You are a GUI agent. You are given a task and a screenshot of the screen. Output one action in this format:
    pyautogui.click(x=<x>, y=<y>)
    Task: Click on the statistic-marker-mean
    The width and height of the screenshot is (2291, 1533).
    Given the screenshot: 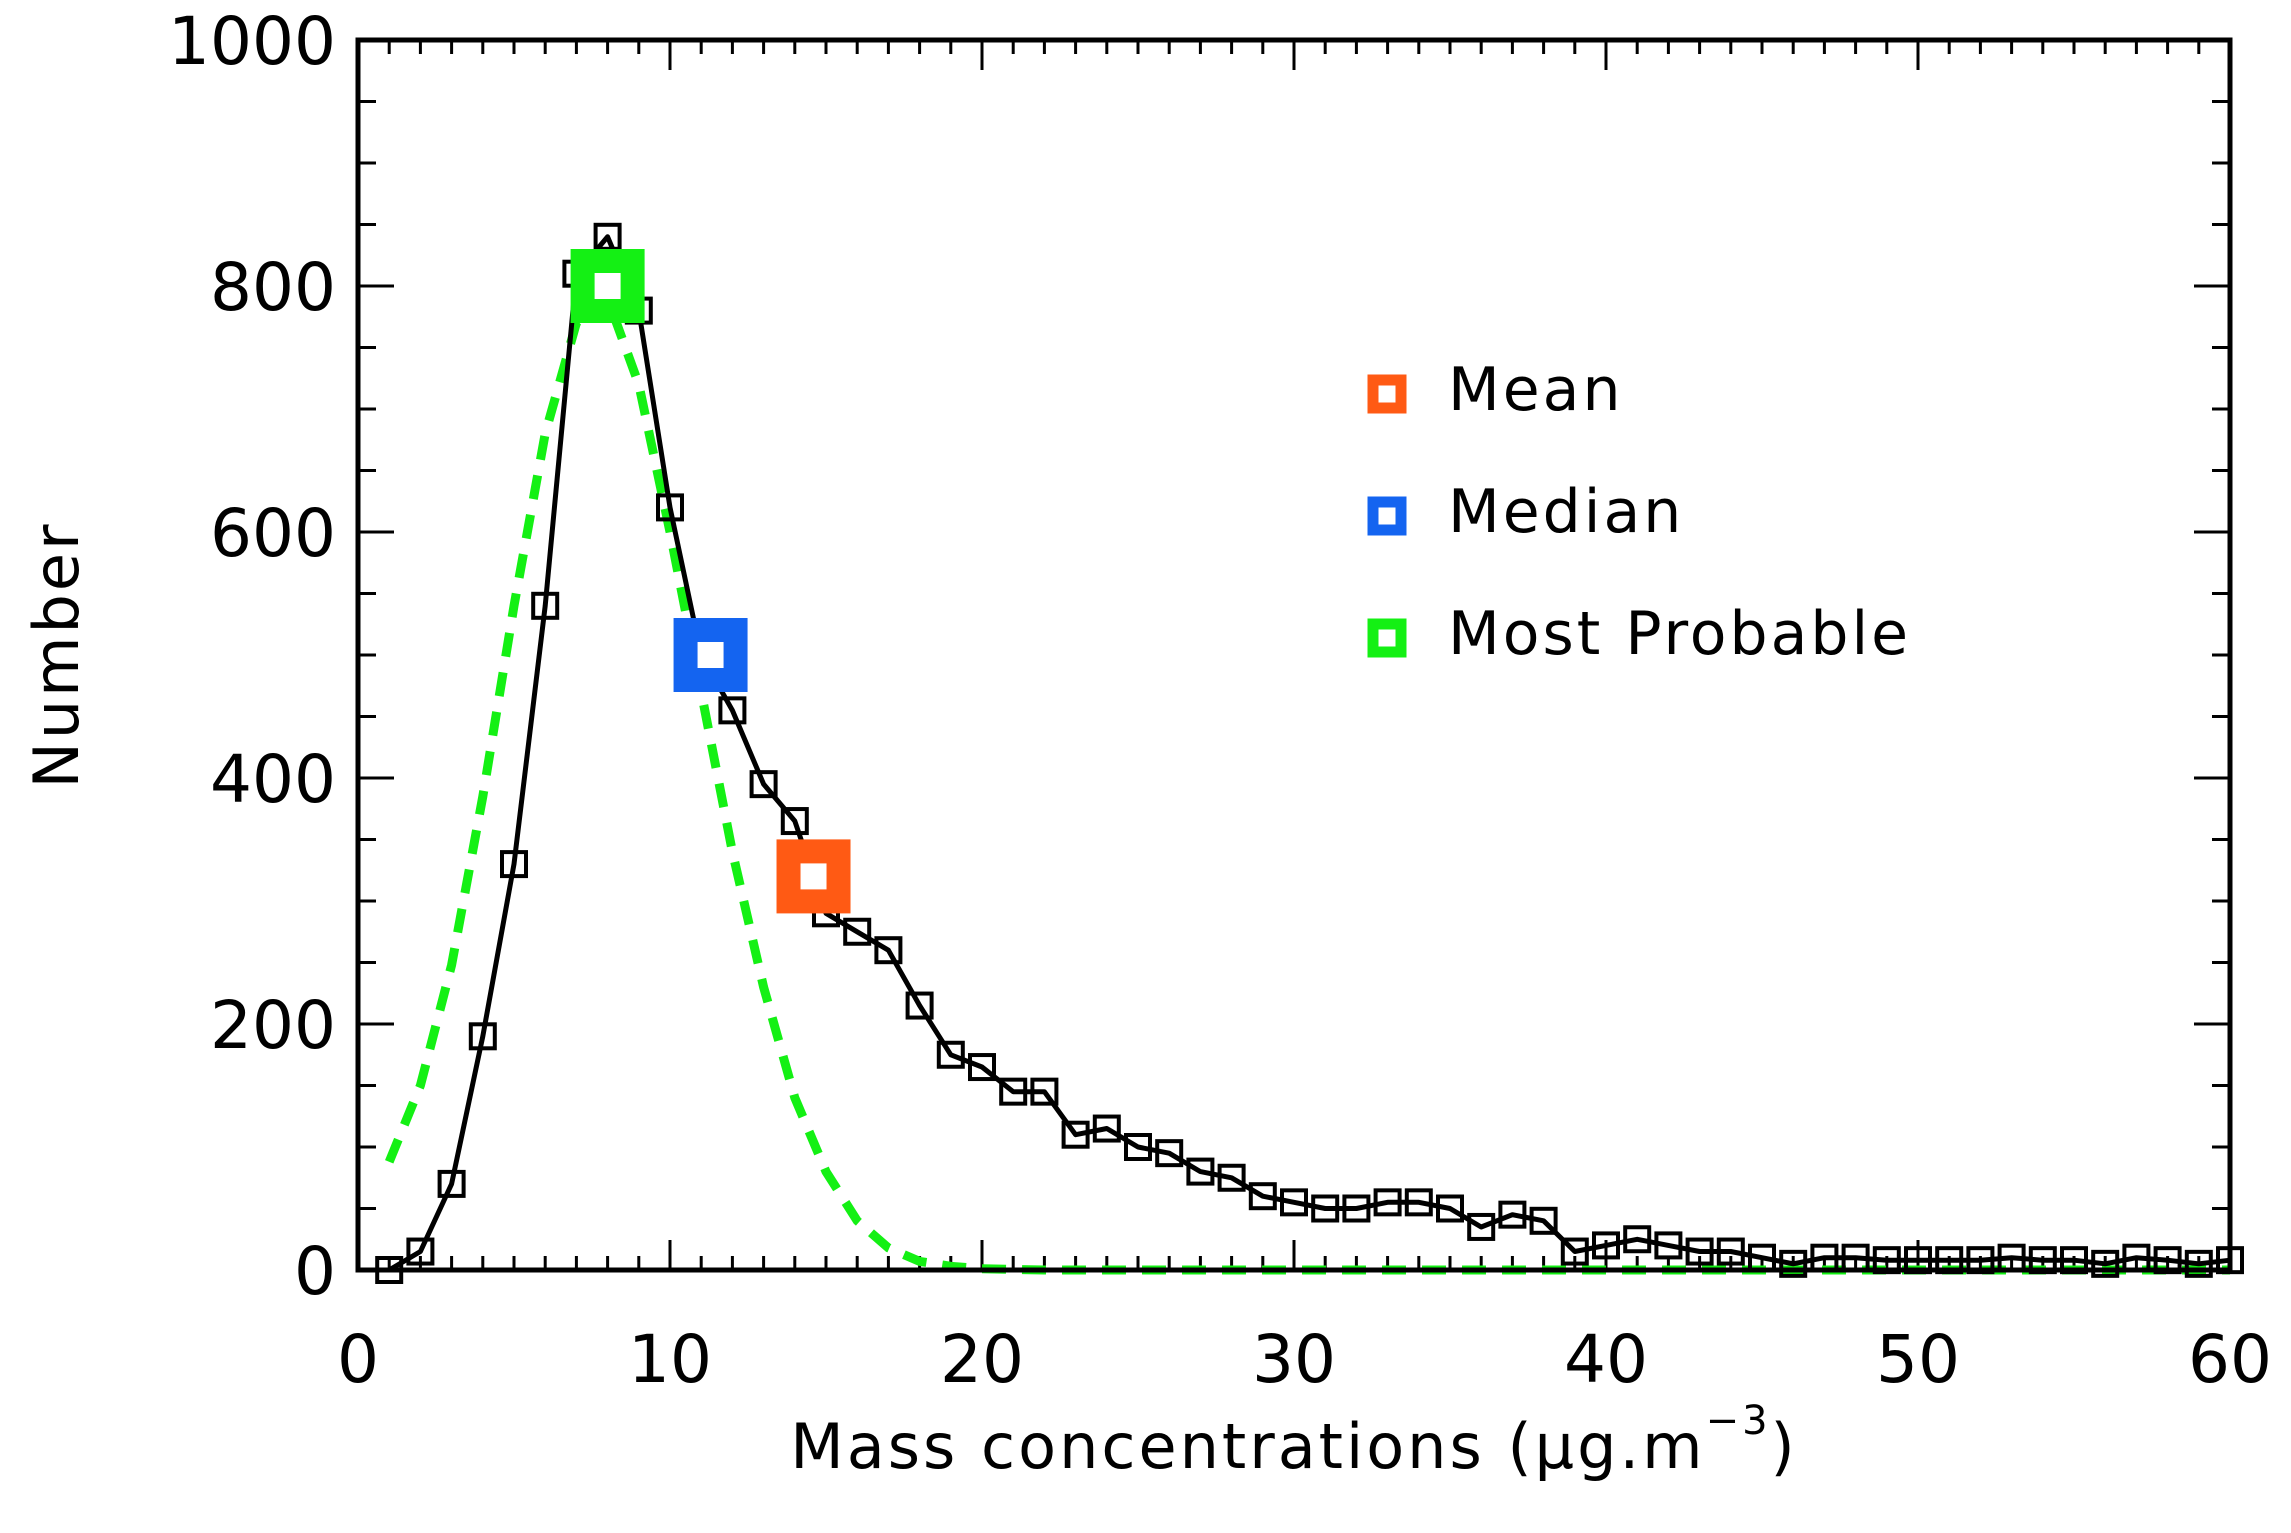 What is the action you would take?
    pyautogui.click(x=813, y=876)
    